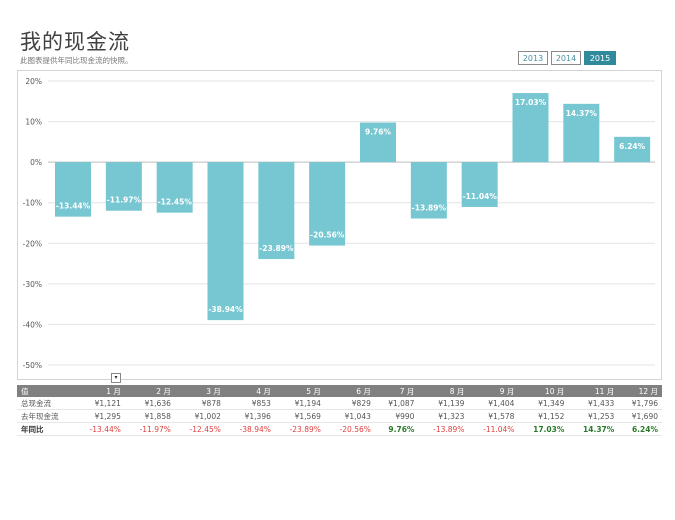 The width and height of the screenshot is (675, 520). I want to click on row-label: 去年现金流, so click(46, 416).